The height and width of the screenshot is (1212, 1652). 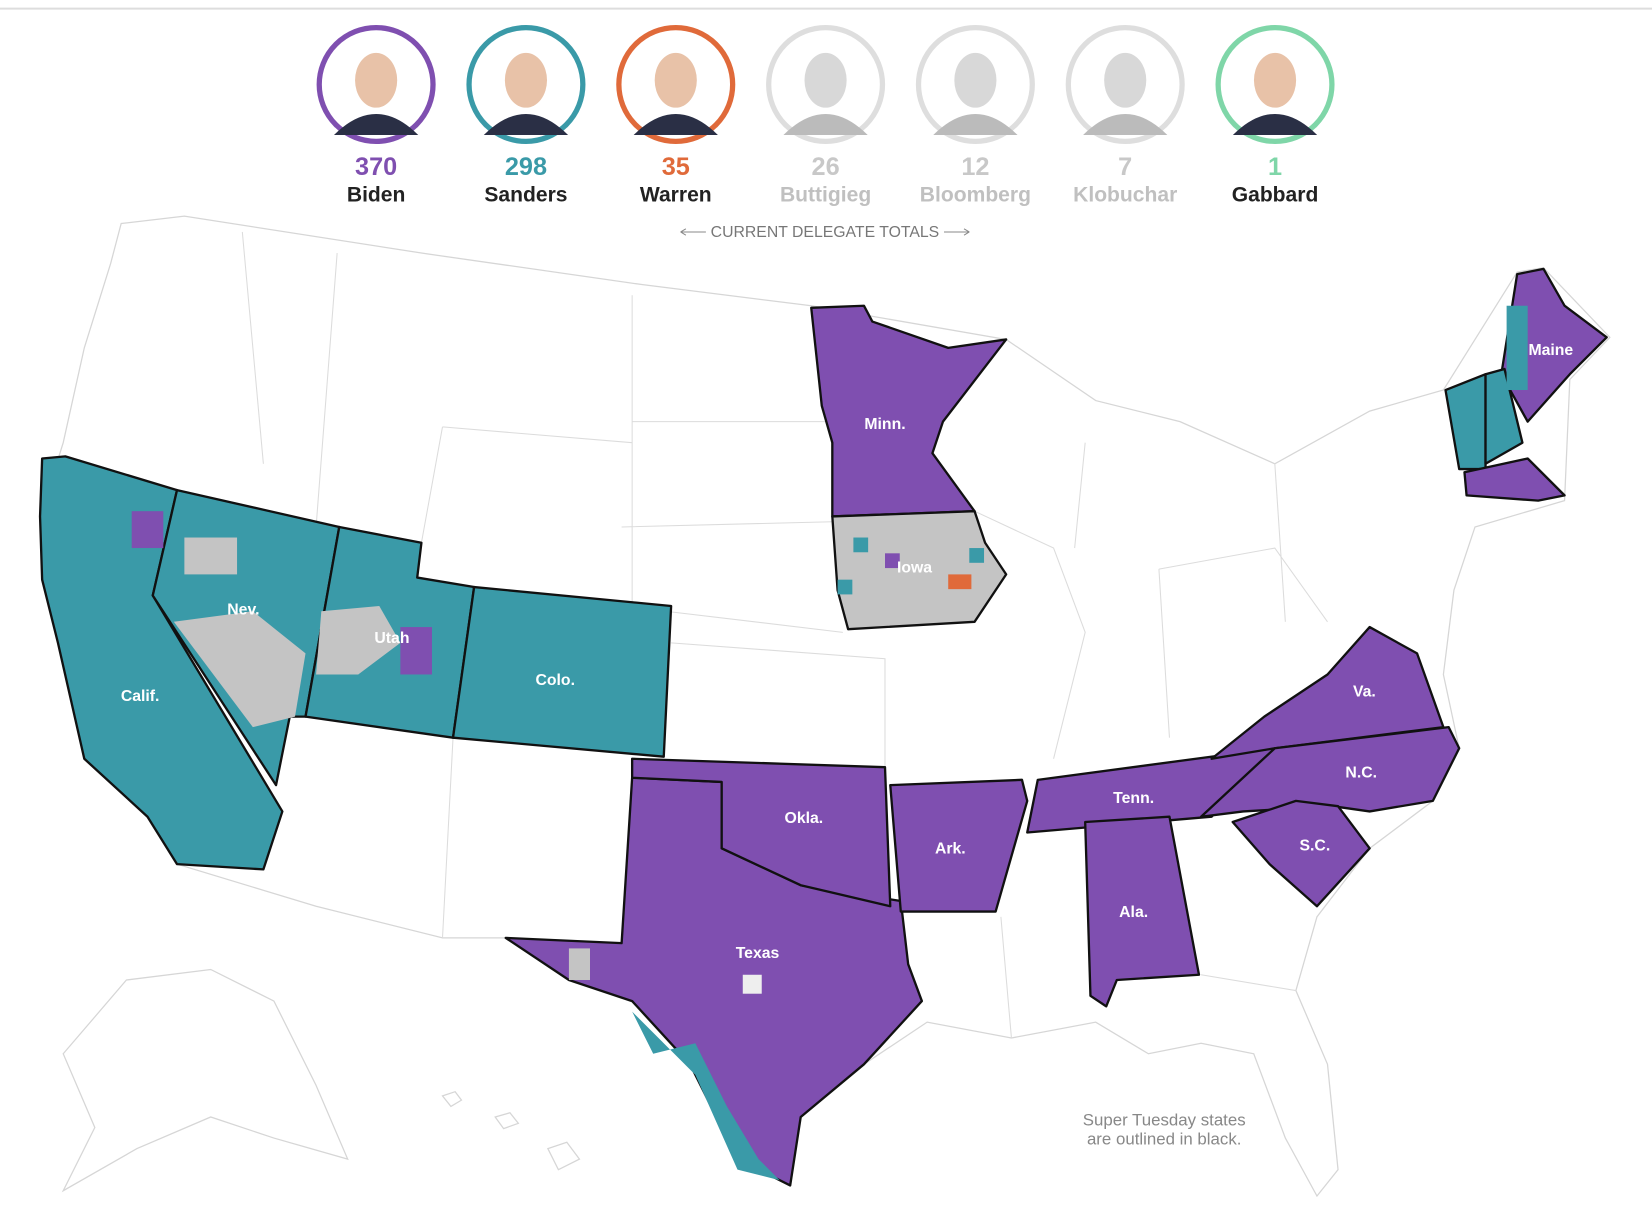 I want to click on state-label: Minn., so click(x=884, y=424).